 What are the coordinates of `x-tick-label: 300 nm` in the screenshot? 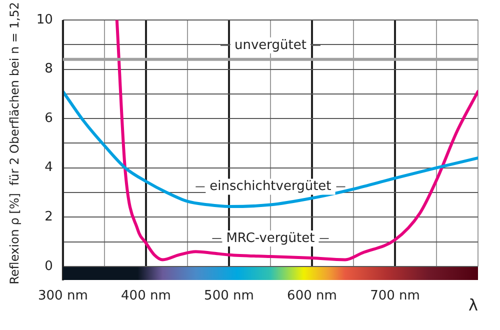 It's located at (63, 296).